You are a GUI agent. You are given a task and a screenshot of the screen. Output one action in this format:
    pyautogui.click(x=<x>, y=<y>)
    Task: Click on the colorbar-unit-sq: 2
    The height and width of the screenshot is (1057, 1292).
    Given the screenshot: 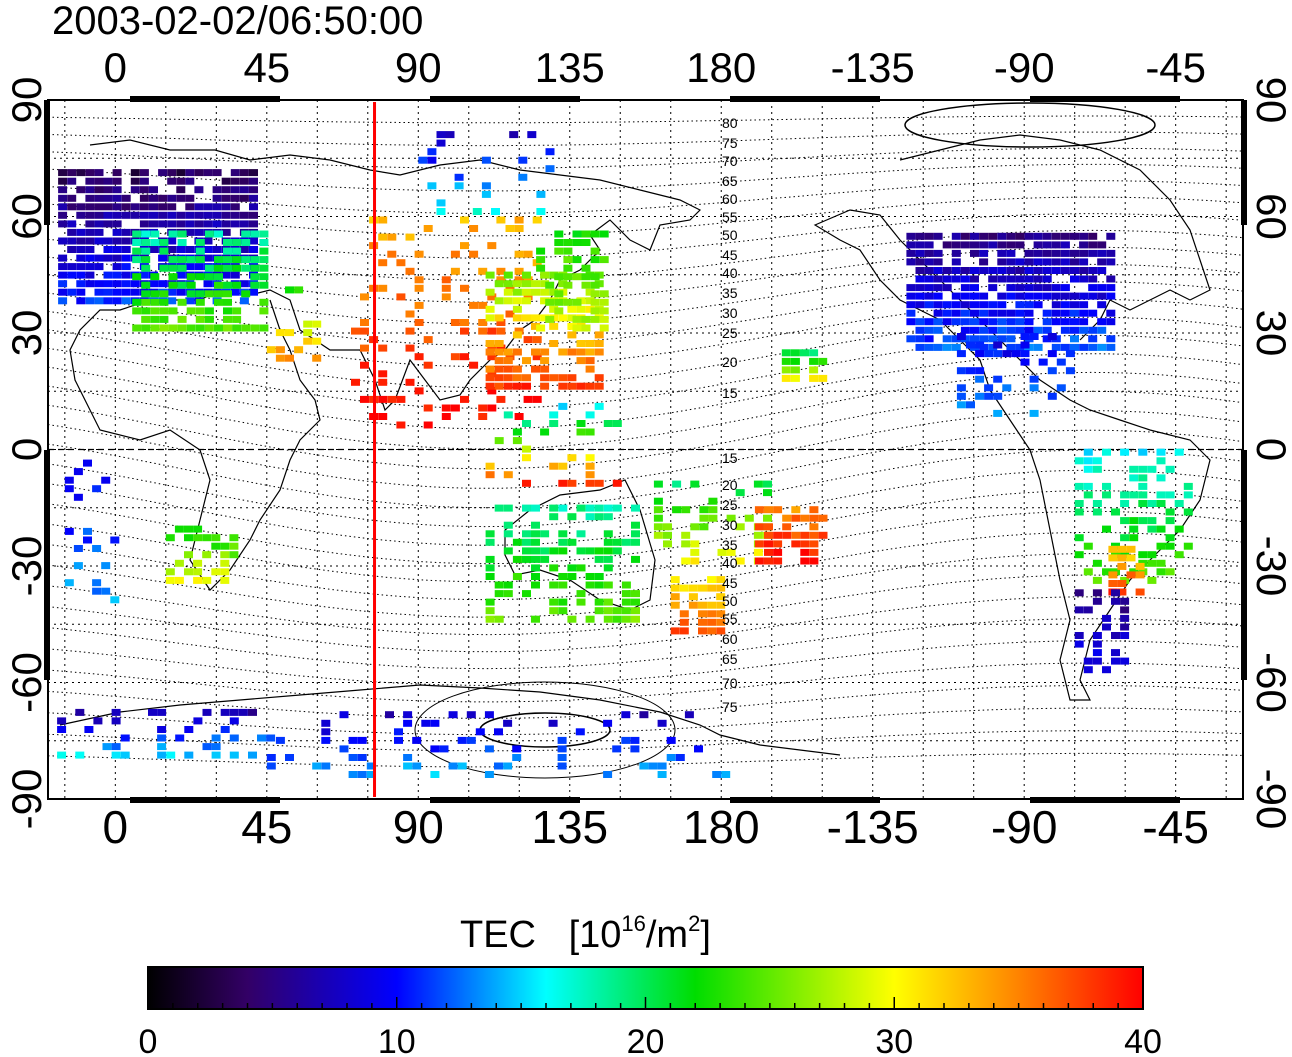 What is the action you would take?
    pyautogui.click(x=694, y=923)
    